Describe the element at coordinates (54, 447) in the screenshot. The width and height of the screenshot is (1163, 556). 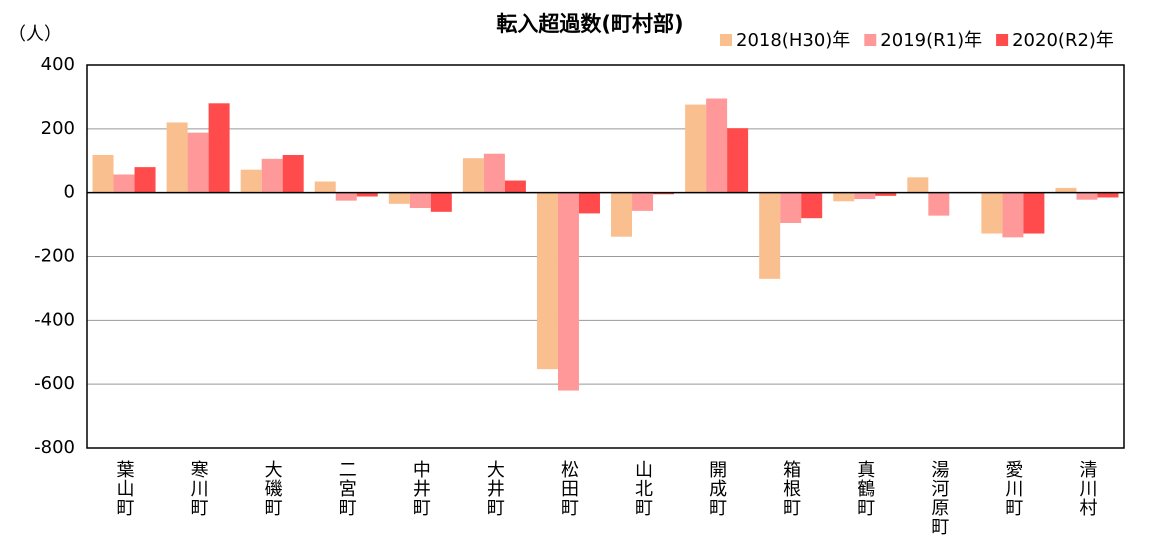
I see `y-tick-label: -800` at that location.